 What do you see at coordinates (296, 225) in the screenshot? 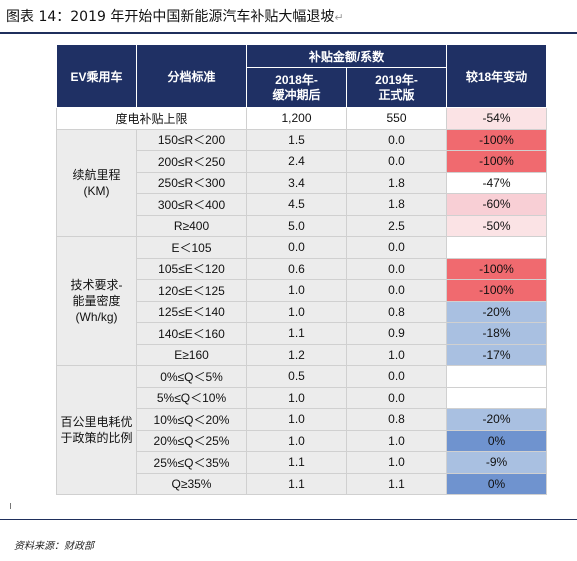
I see `value-2018-cell: 5.0` at bounding box center [296, 225].